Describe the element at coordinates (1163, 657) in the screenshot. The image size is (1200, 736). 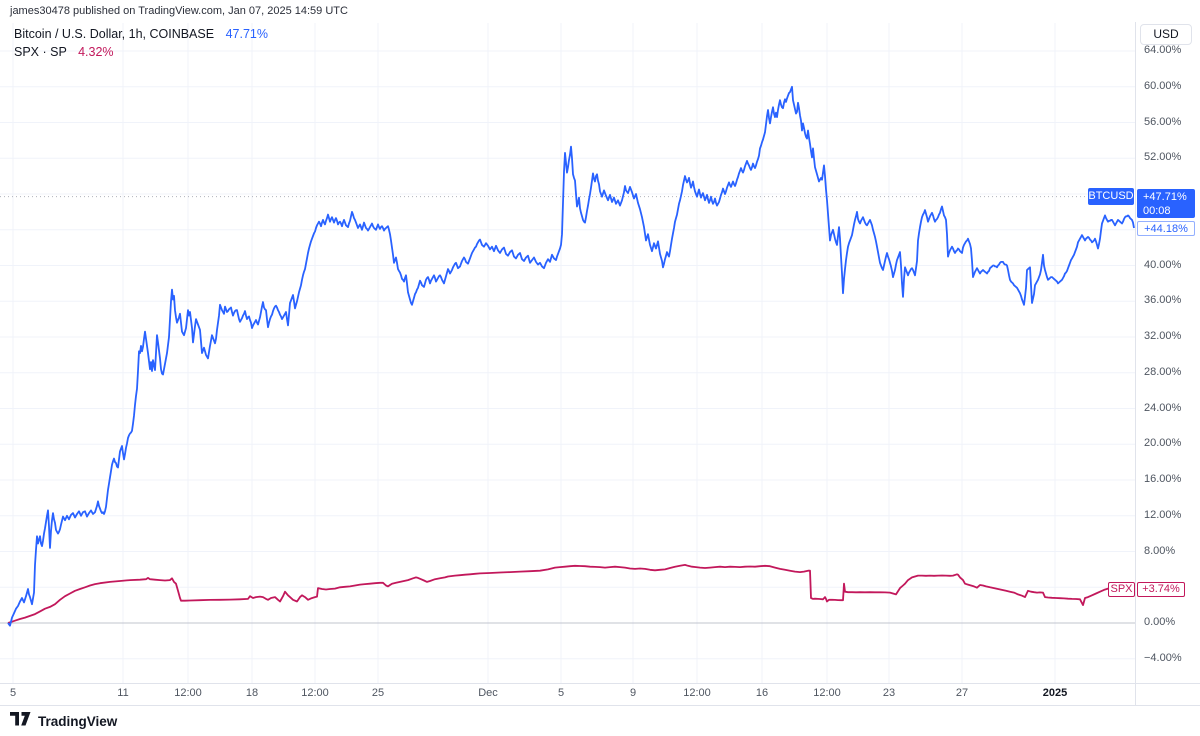
I see `y-axis-tick-label: −4.00%` at that location.